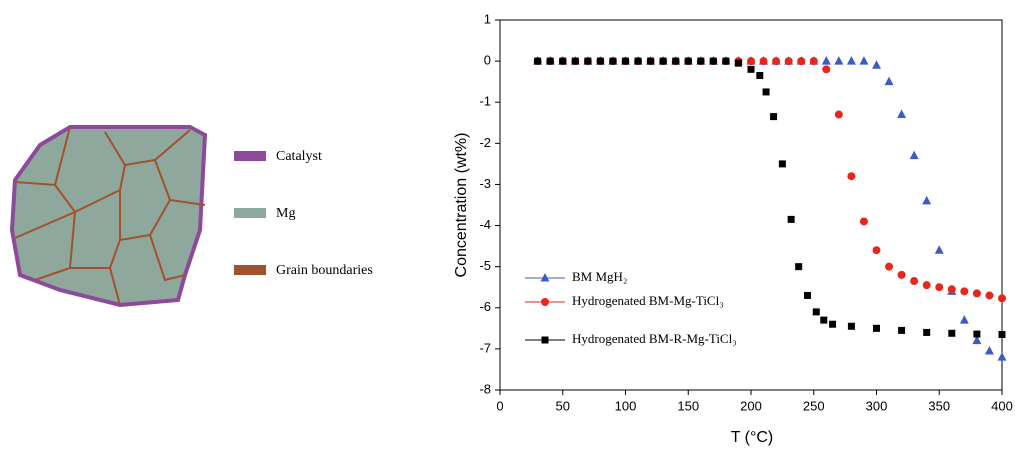 Image resolution: width=1015 pixels, height=455 pixels. Describe the element at coordinates (485, 183) in the screenshot. I see `y-tick-label: -3` at that location.